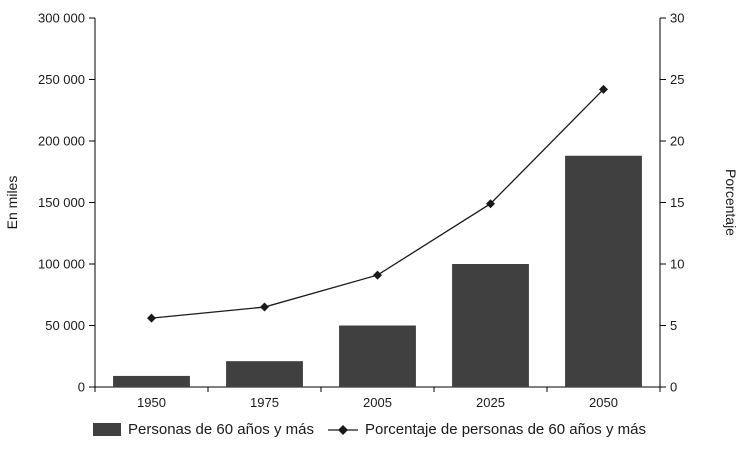 The width and height of the screenshot is (739, 471). Describe the element at coordinates (12, 203) in the screenshot. I see `left-axis-title: En miles` at that location.